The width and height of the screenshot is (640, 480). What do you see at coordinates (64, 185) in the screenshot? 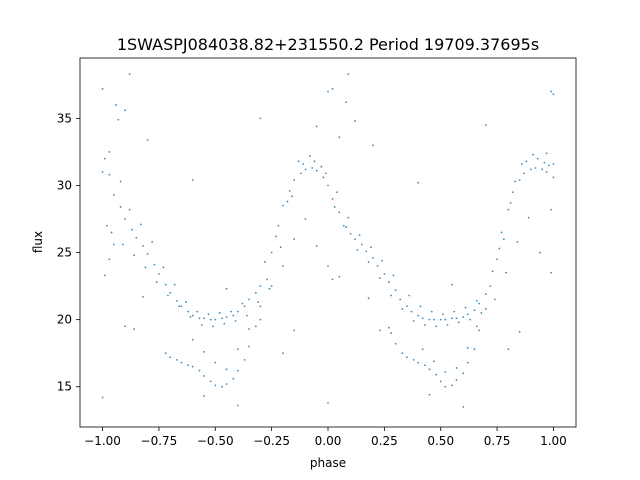
I see `y-tick-label: 30` at bounding box center [64, 185].